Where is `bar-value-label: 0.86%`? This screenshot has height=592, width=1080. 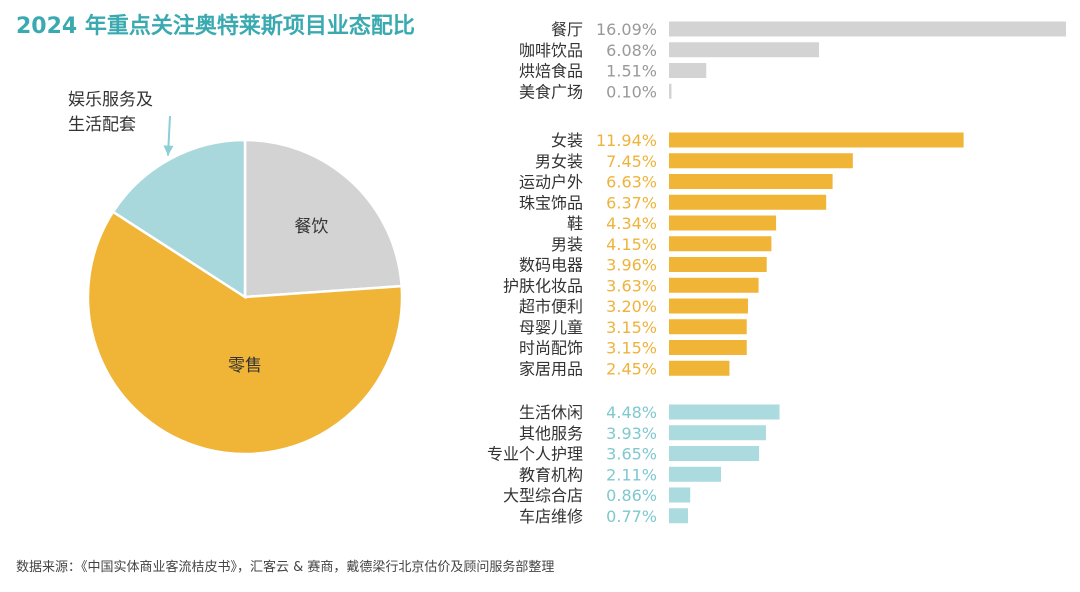 bar-value-label: 0.86% is located at coordinates (631, 495).